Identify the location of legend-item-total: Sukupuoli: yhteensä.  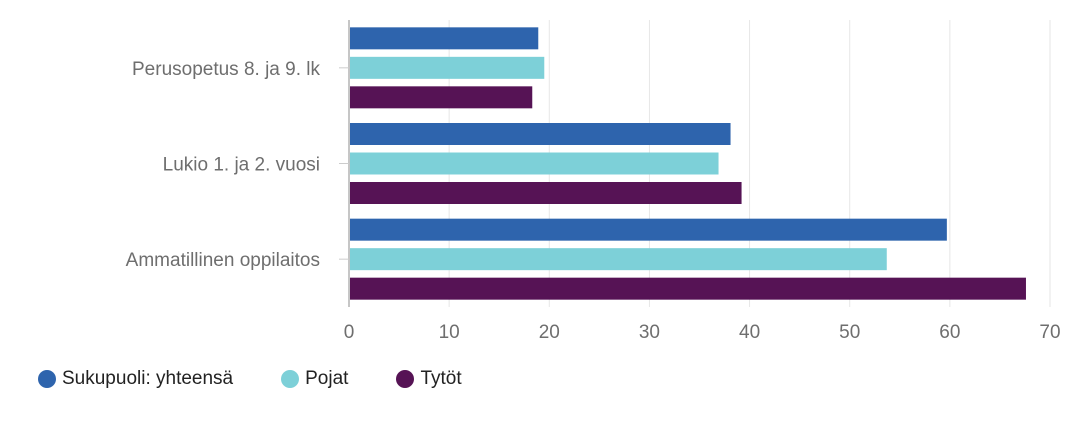
(135, 379).